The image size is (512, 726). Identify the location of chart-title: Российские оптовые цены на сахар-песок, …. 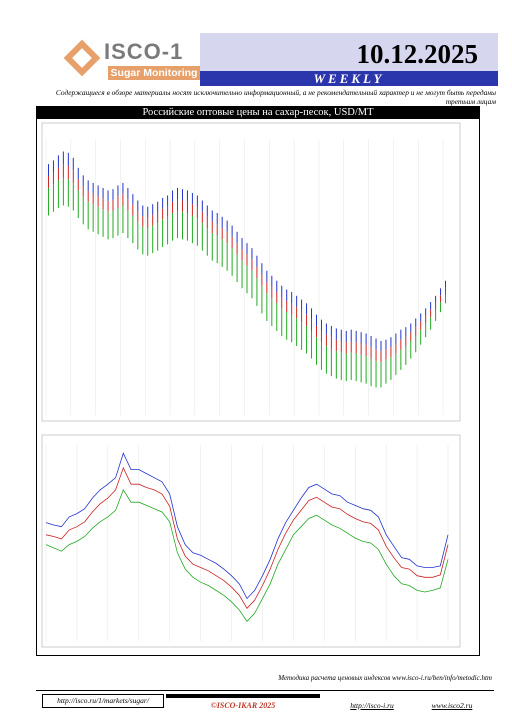
(258, 112).